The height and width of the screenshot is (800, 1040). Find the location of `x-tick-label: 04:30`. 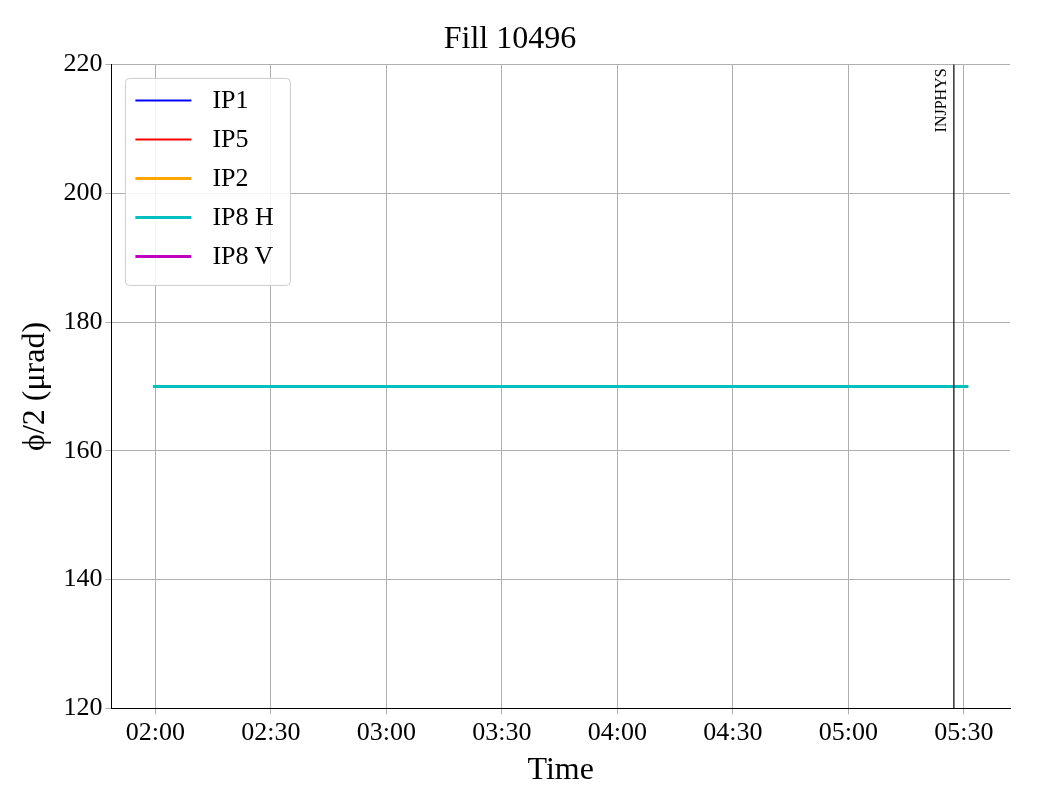

x-tick-label: 04:30 is located at coordinates (733, 731).